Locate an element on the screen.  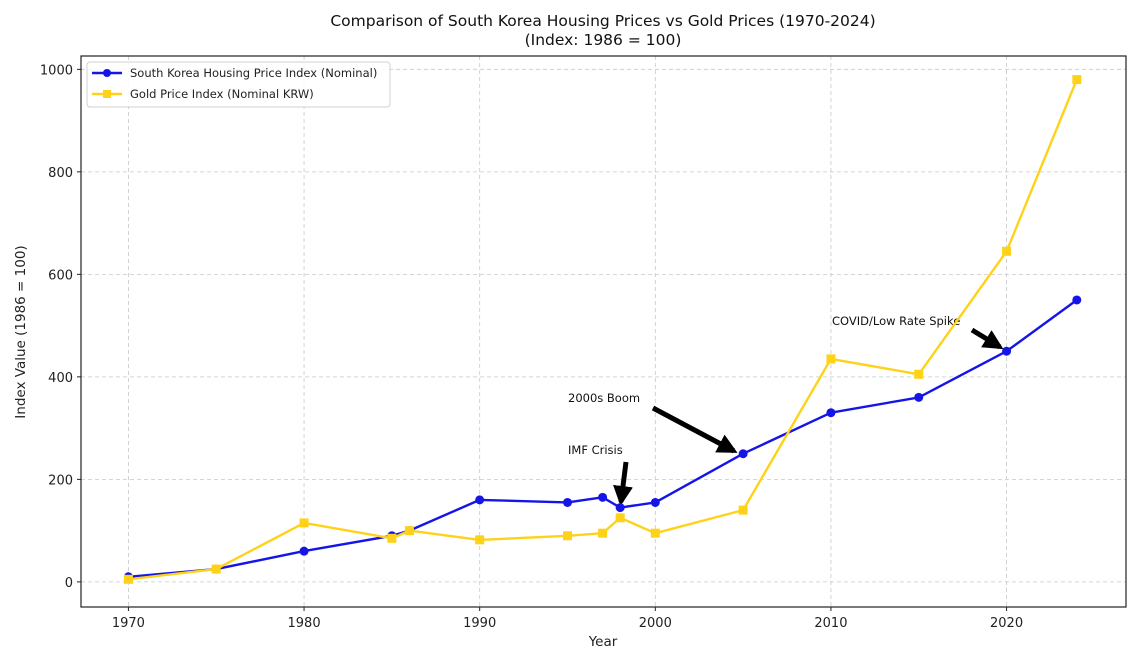
annotation-label: IMF Crisis is located at coordinates (595, 450).